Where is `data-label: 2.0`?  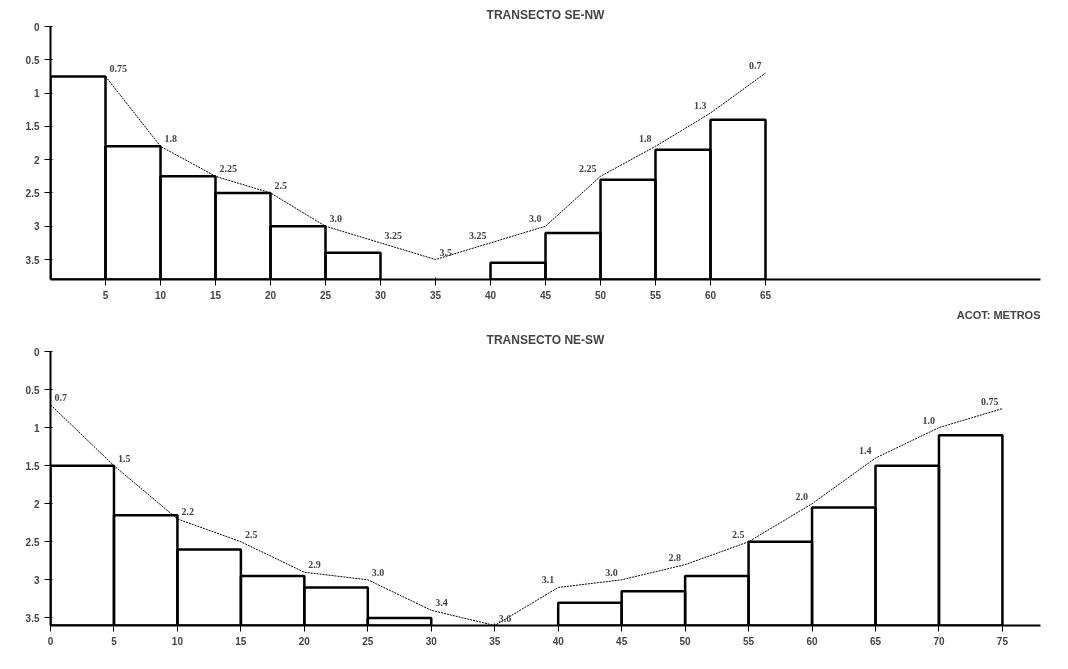
data-label: 2.0 is located at coordinates (802, 496).